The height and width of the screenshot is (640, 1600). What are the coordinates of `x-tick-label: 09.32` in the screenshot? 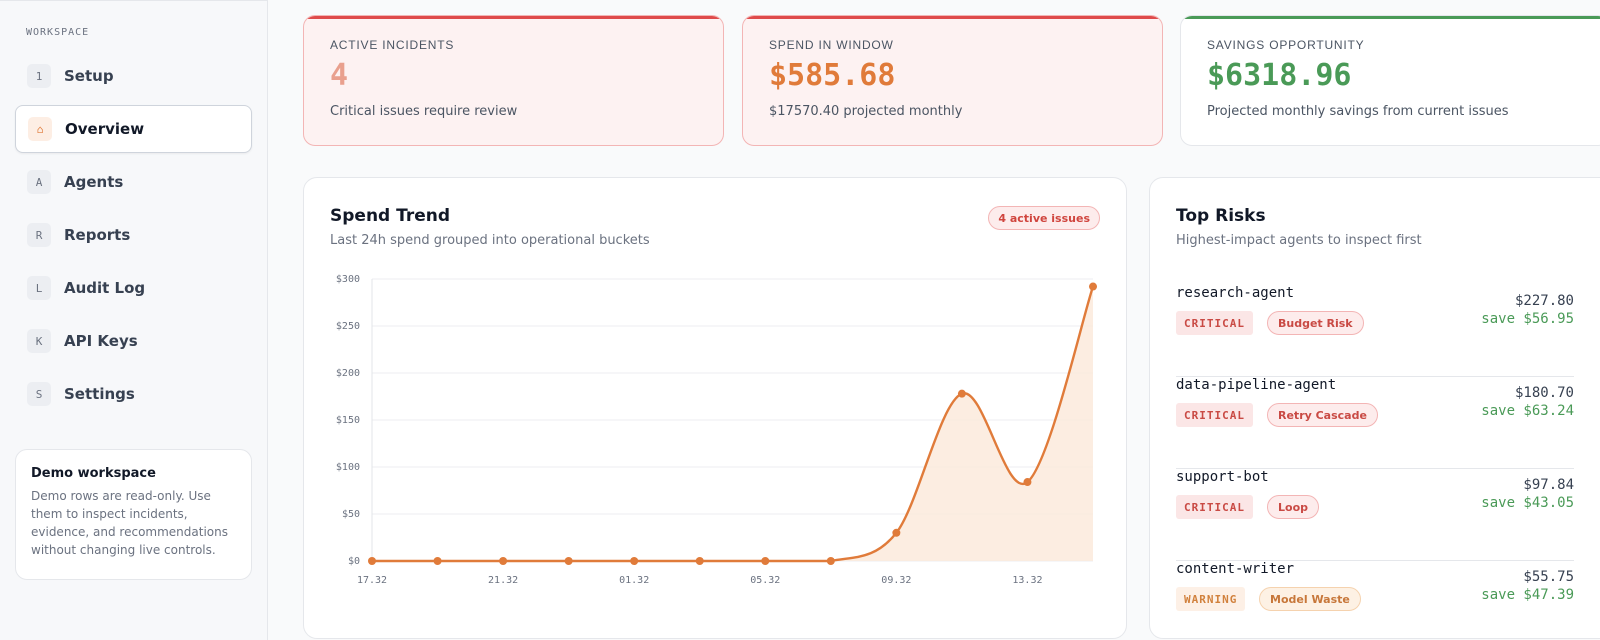 It's located at (896, 580).